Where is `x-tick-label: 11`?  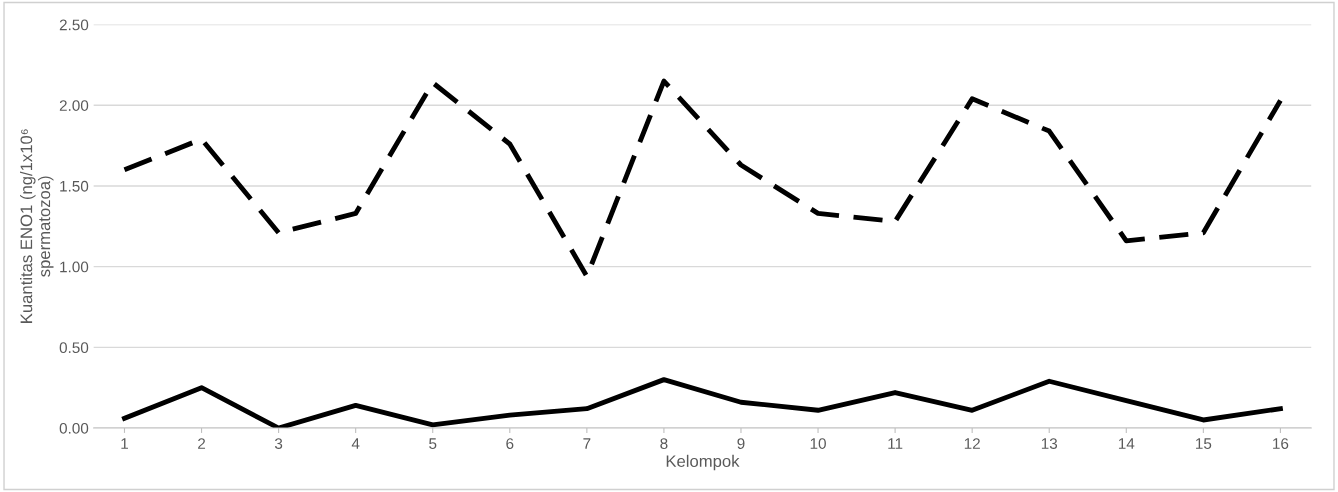 x-tick-label: 11 is located at coordinates (895, 443).